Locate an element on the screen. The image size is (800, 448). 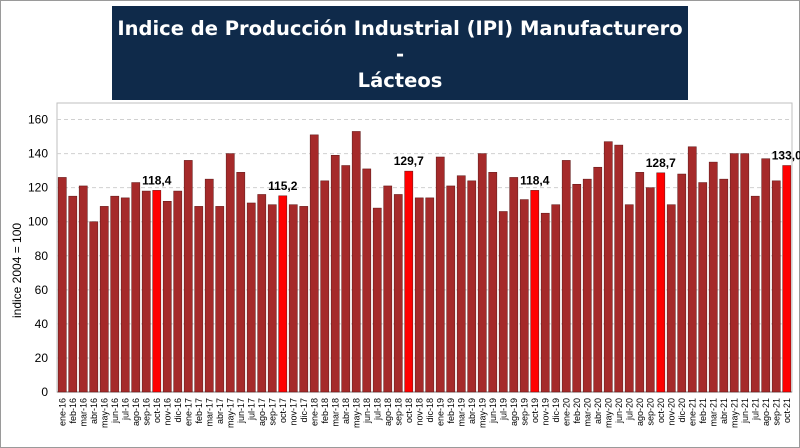
x-tick-label: feb-19 is located at coordinates (451, 411).